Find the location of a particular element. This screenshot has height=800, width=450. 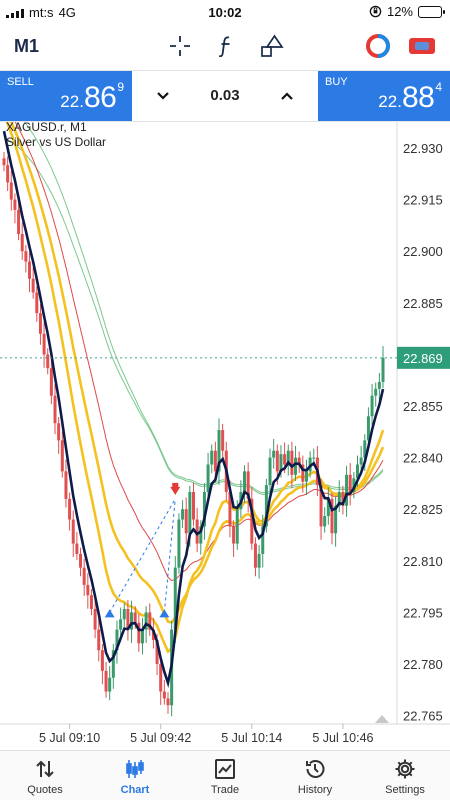

status-time: 10:02 is located at coordinates (225, 12).